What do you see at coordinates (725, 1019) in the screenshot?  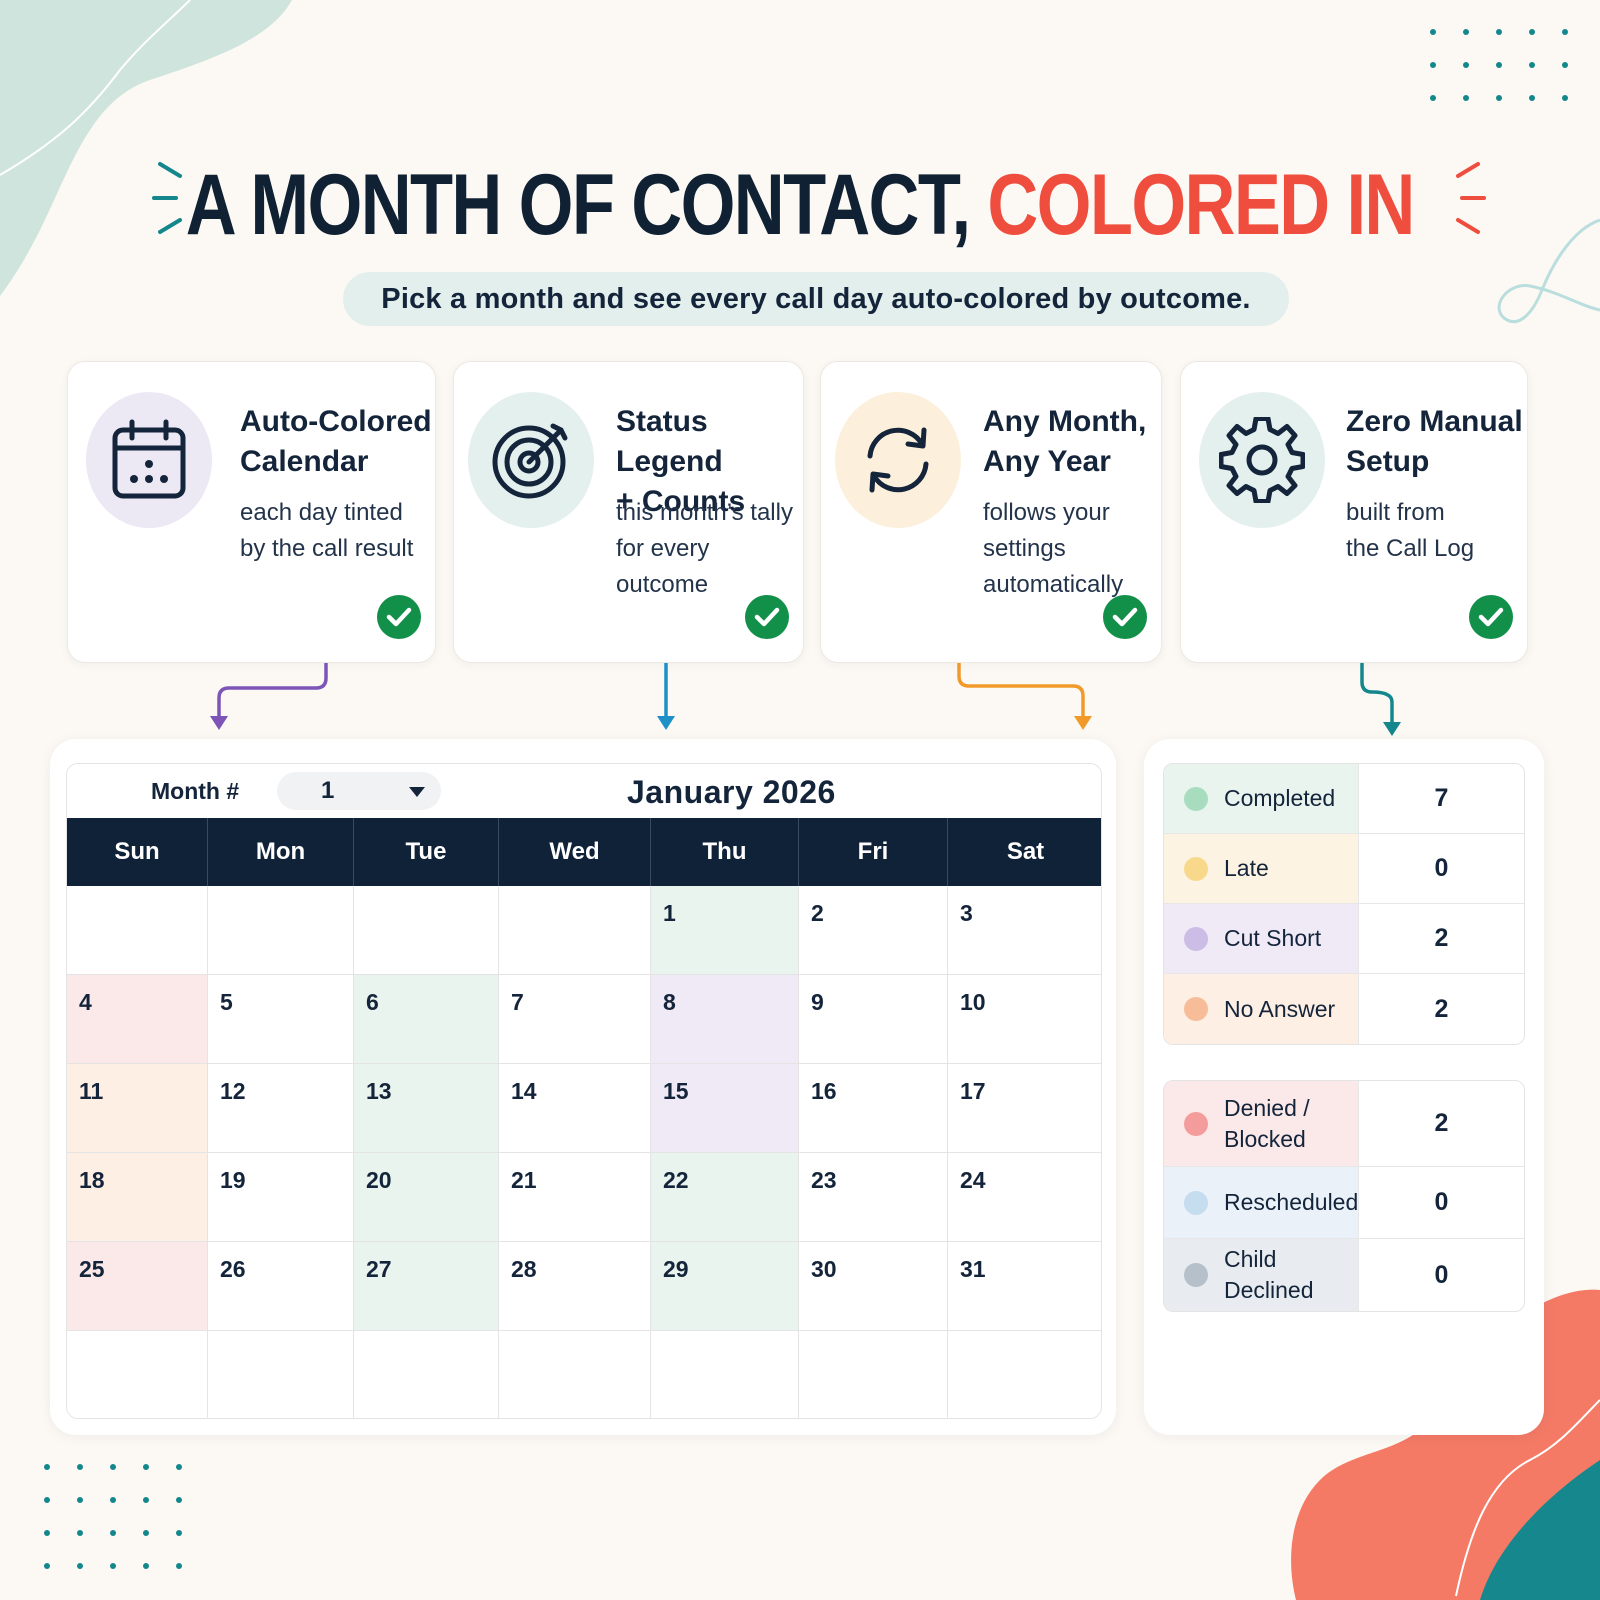 I see `calendar-day-cell: 8` at bounding box center [725, 1019].